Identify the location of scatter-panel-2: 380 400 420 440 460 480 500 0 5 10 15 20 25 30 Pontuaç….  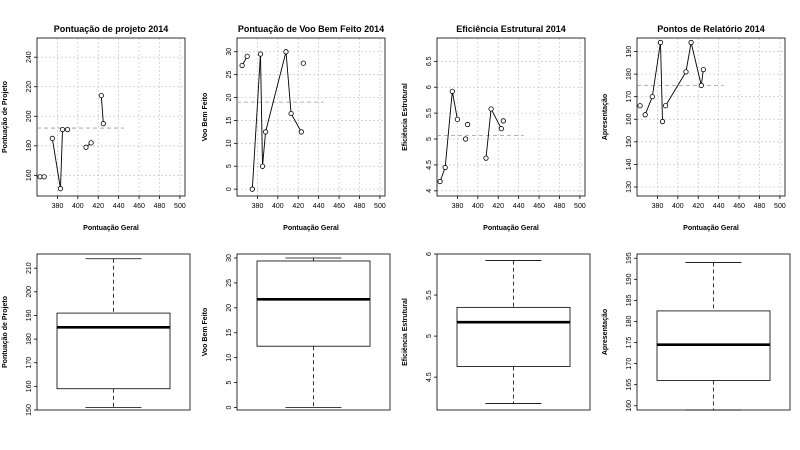
(294, 128).